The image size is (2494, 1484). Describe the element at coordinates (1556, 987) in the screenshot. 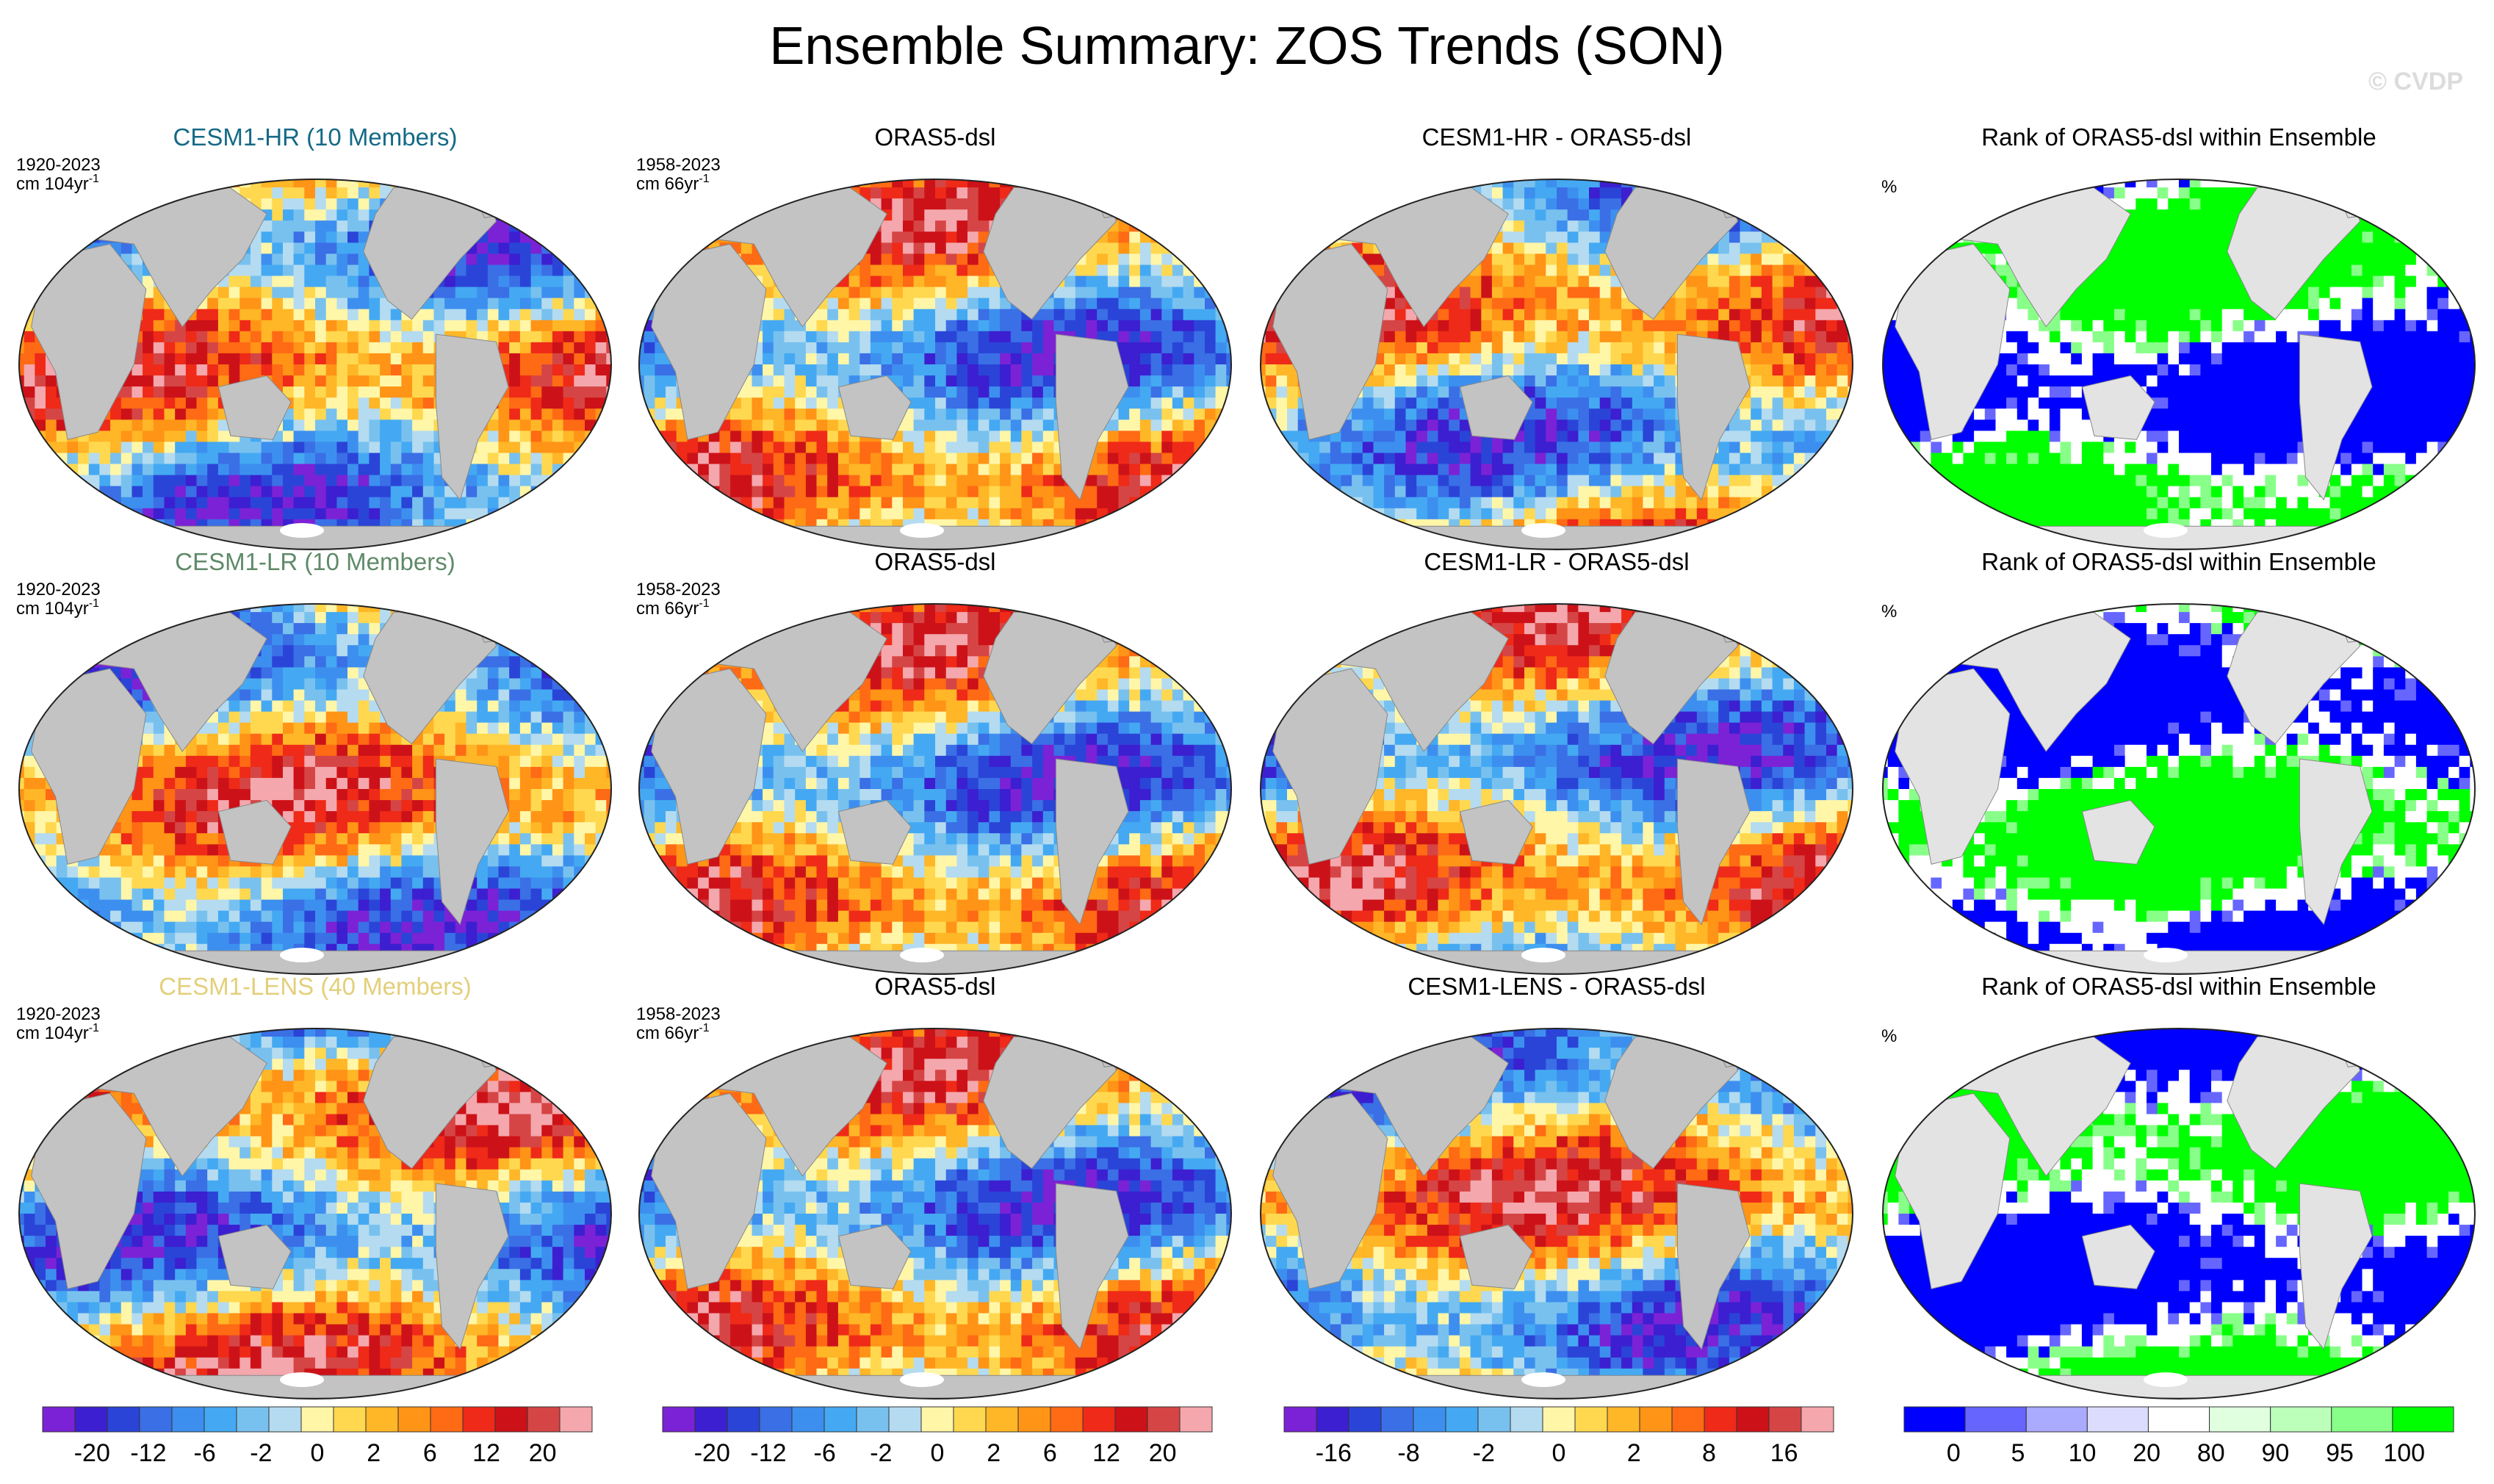

I see `panel-title: CESM1-LENS - ORAS5-dsl` at that location.